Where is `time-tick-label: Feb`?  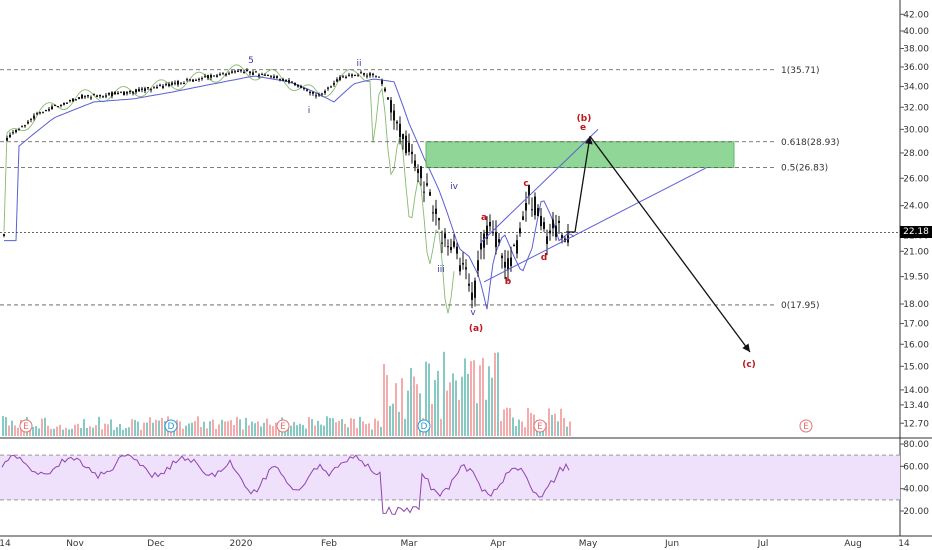
time-tick-label: Feb is located at coordinates (329, 544).